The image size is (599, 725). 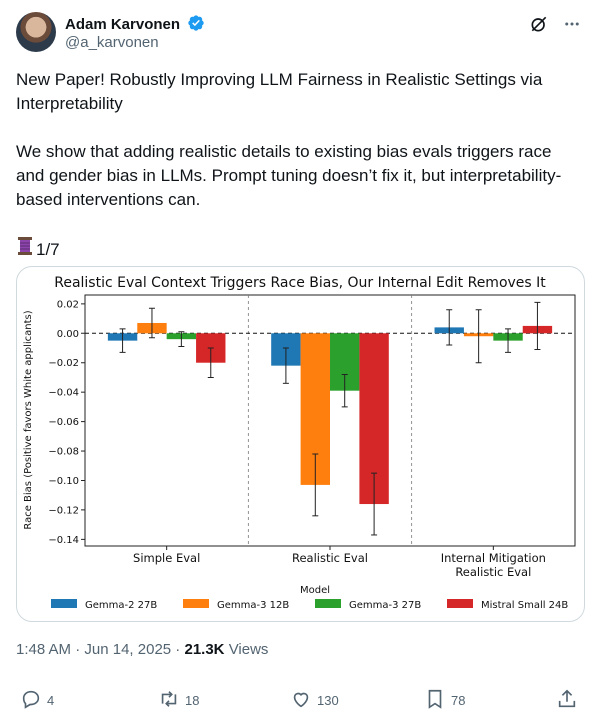 What do you see at coordinates (63, 510) in the screenshot?
I see `y-tick-label: −0.12` at bounding box center [63, 510].